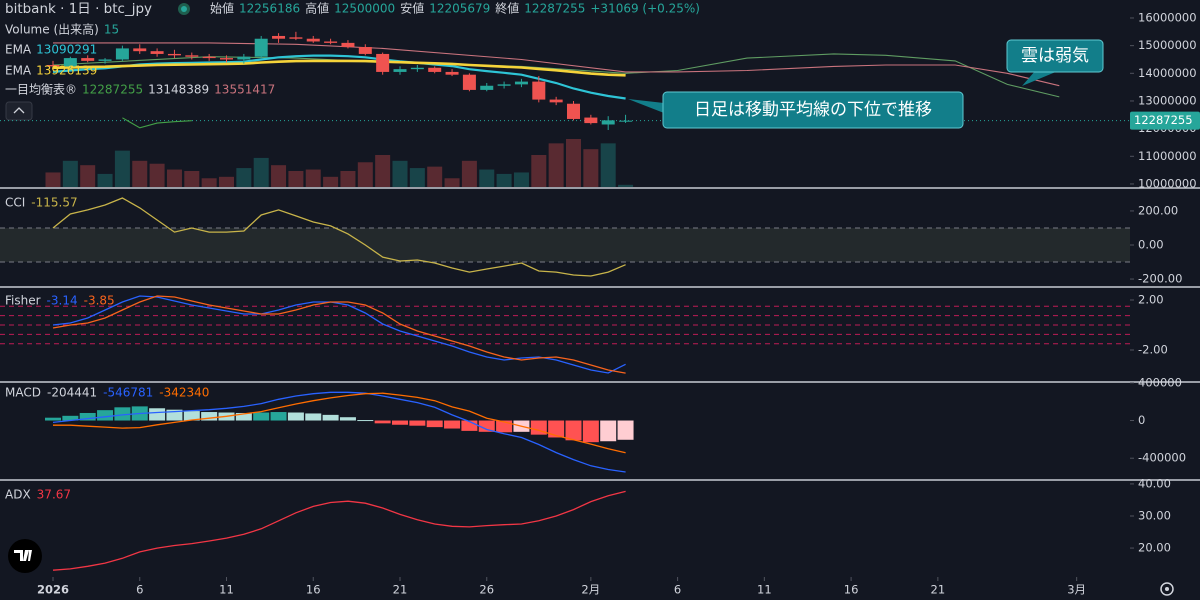 Image resolution: width=1200 pixels, height=600 pixels. I want to click on legend-name: Volume (出来高), so click(52, 30).